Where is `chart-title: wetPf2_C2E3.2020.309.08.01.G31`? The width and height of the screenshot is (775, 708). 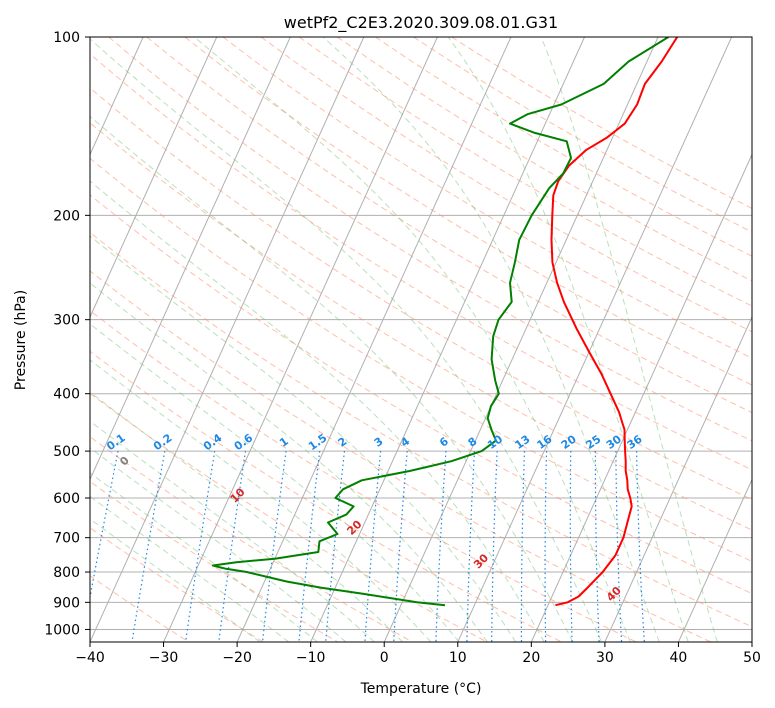
chart-title: wetPf2_C2E3.2020.309.08.01.G31 is located at coordinates (421, 23).